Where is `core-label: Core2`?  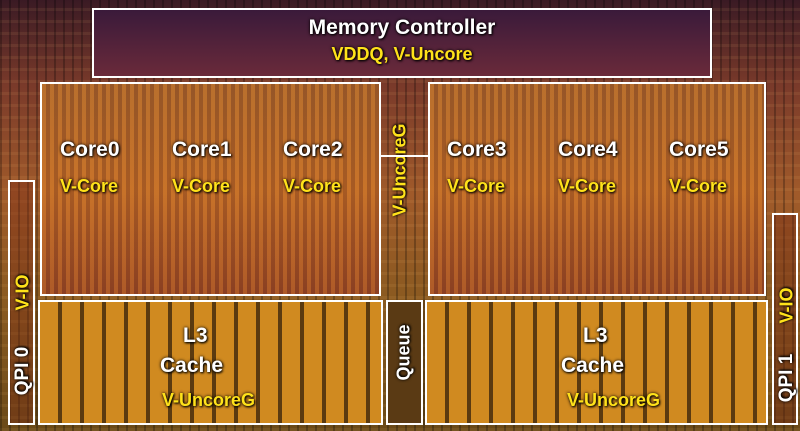
core-label: Core2 is located at coordinates (313, 149).